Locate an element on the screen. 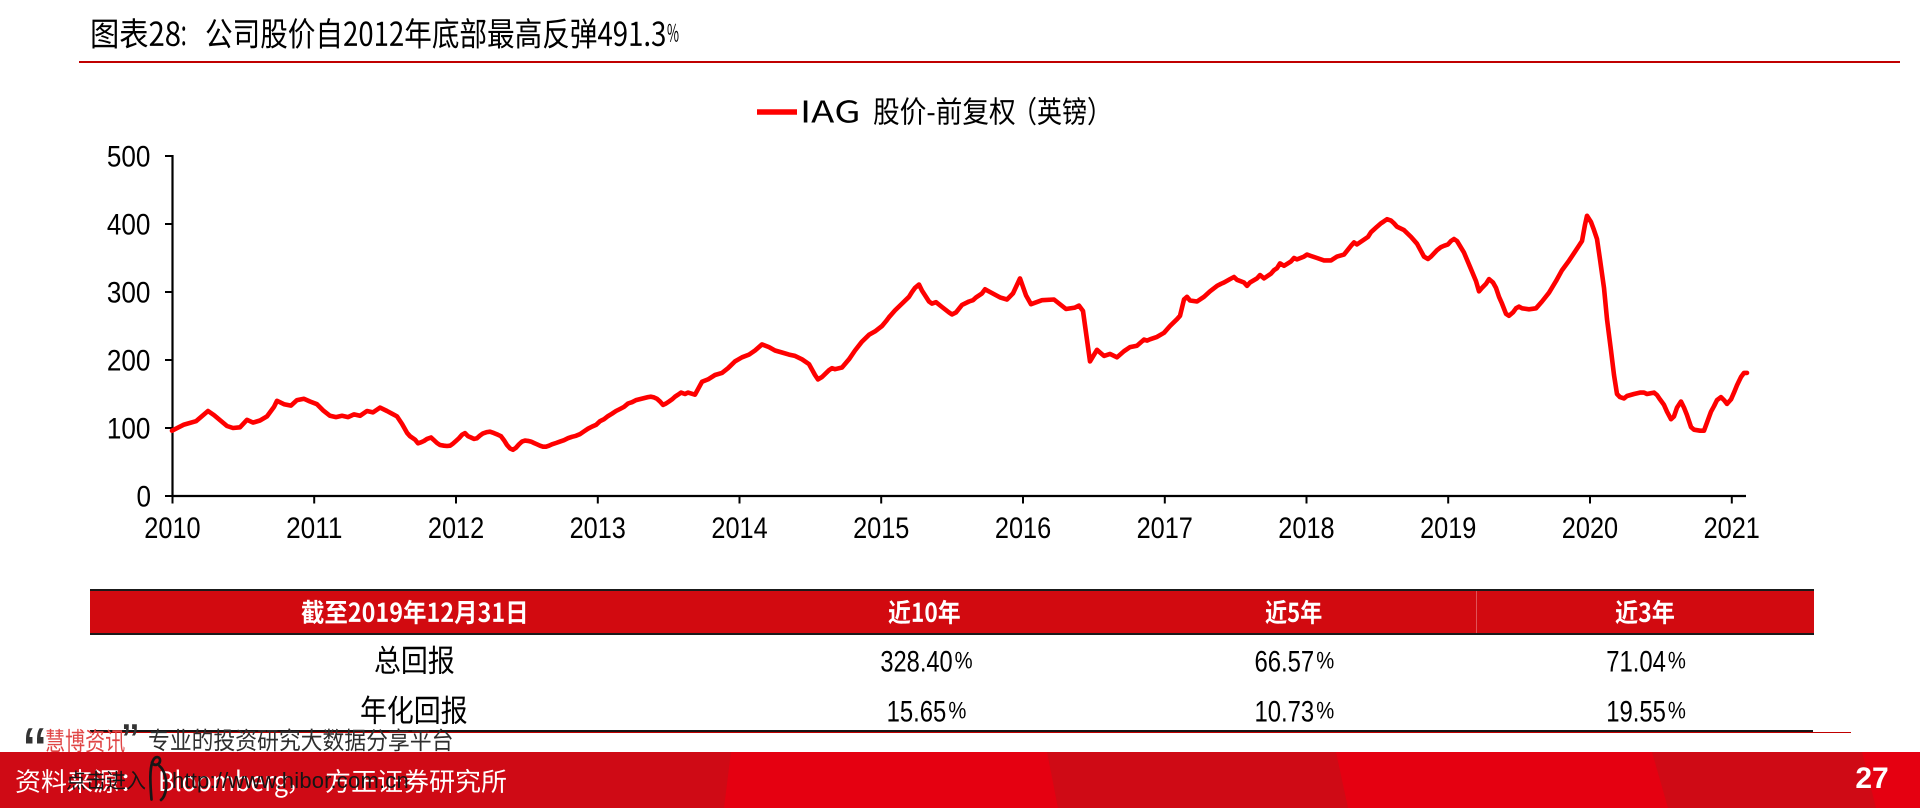 This screenshot has width=1920, height=808. svg-text: 2015 is located at coordinates (881, 528).